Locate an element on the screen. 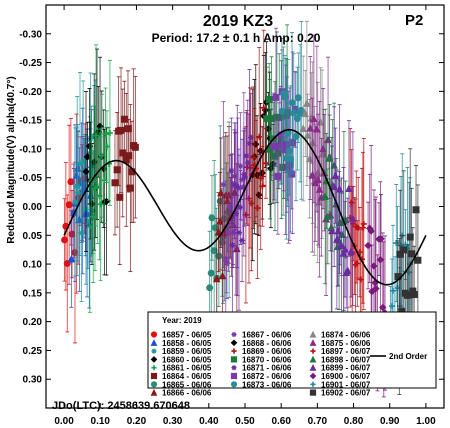  legend-label: 16858 - 06/05 is located at coordinates (187, 343).